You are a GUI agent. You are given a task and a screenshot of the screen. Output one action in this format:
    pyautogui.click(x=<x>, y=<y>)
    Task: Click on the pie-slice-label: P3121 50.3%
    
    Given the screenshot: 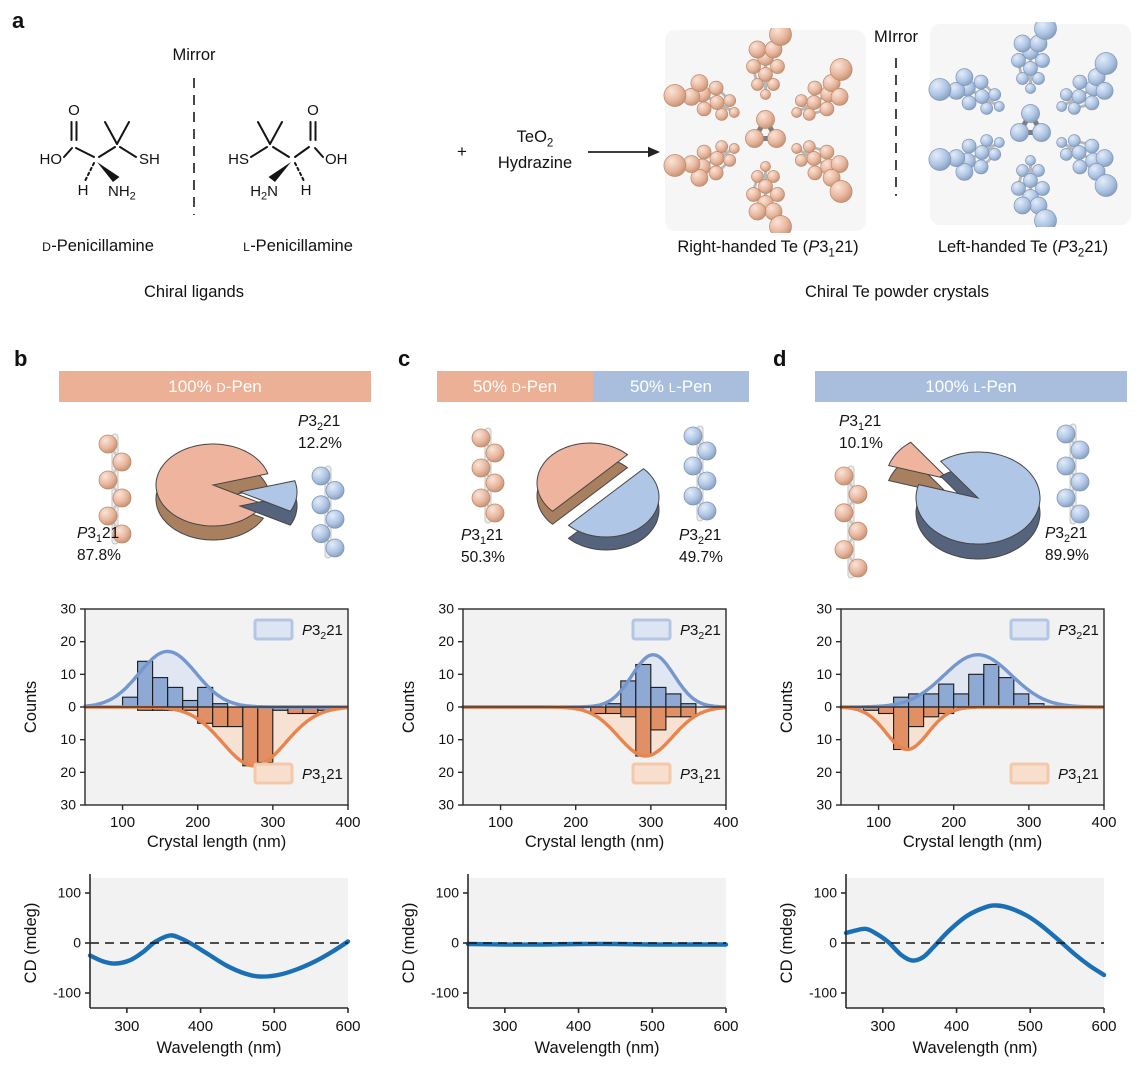 What is the action you would take?
    pyautogui.click(x=483, y=547)
    